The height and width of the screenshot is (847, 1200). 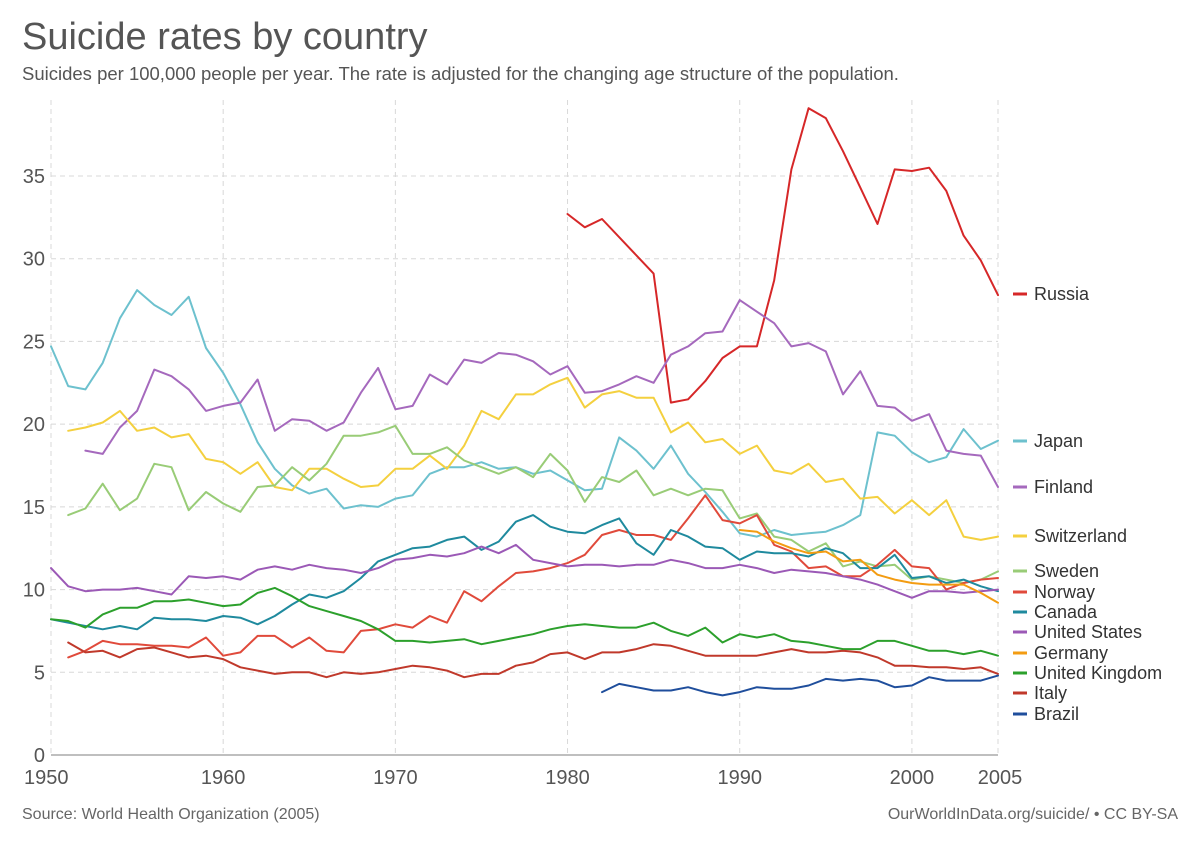 What do you see at coordinates (34, 508) in the screenshot?
I see `y-tick-label: 15` at bounding box center [34, 508].